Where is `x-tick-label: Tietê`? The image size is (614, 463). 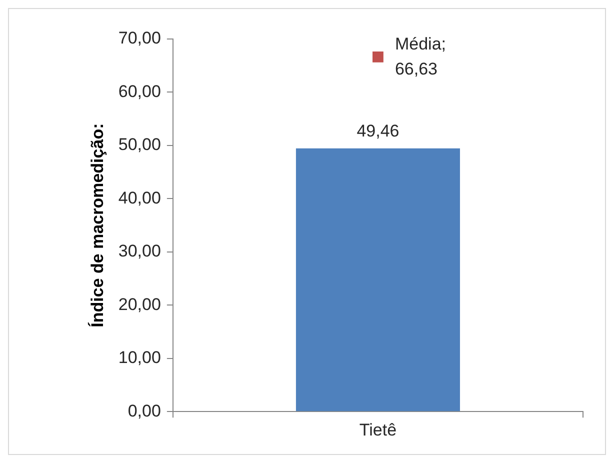 x-tick-label: Tietê is located at coordinates (378, 430).